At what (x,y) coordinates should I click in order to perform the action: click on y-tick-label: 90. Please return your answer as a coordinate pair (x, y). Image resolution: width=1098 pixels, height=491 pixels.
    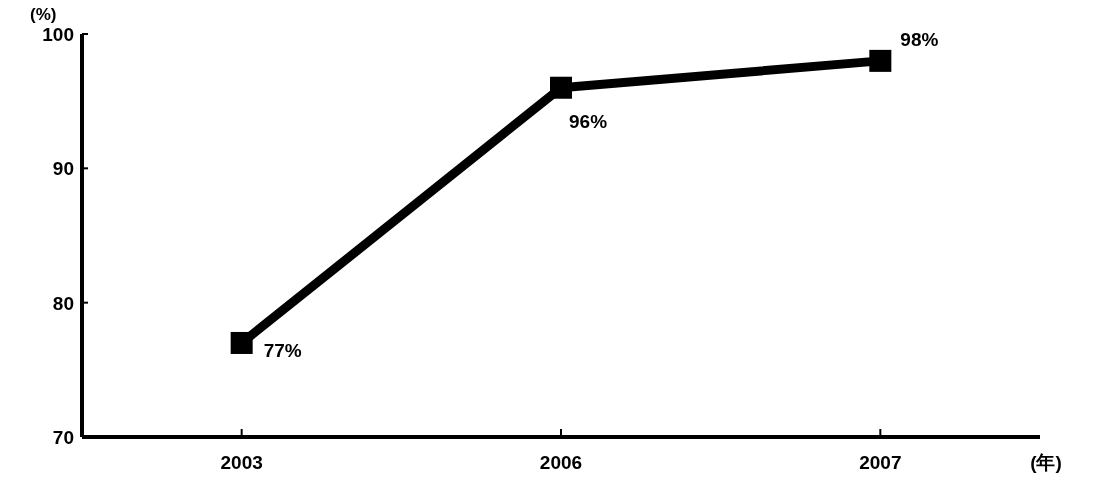
    Looking at the image, I should click on (63, 169).